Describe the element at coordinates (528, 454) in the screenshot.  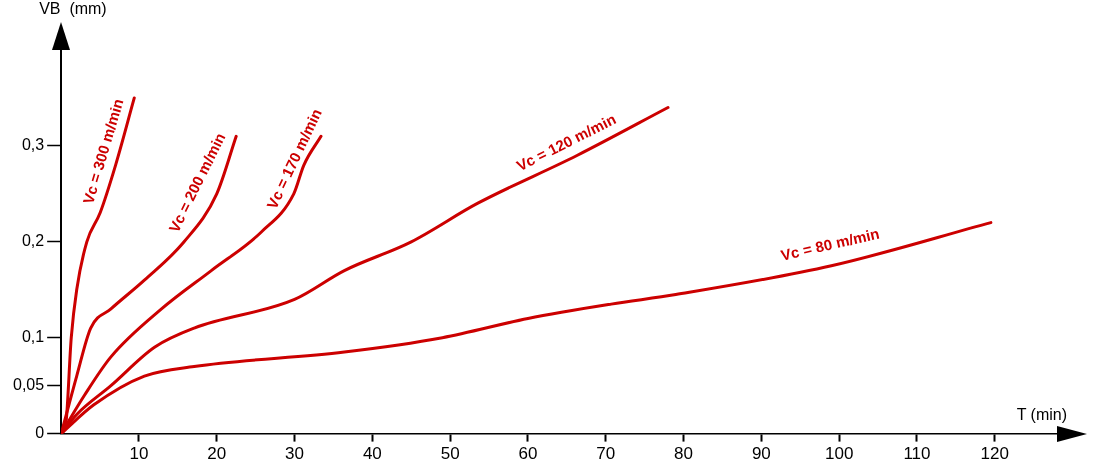
I see `x-tick-label: 60` at that location.